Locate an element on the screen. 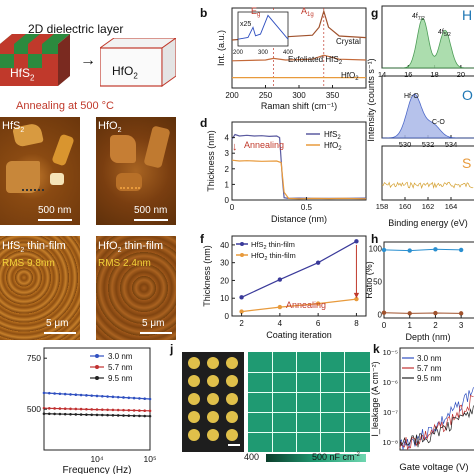 The width and height of the screenshot is (474, 474). thin-film-image-hfo2: HfO2 thin-film RMS 2.4nm 5 μm is located at coordinates (136, 288).